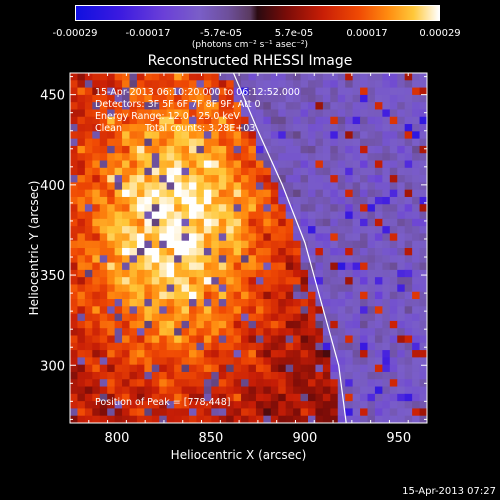  Describe the element at coordinates (75, 33) in the screenshot. I see `colorbar-tick-label: -0.00029` at that location.